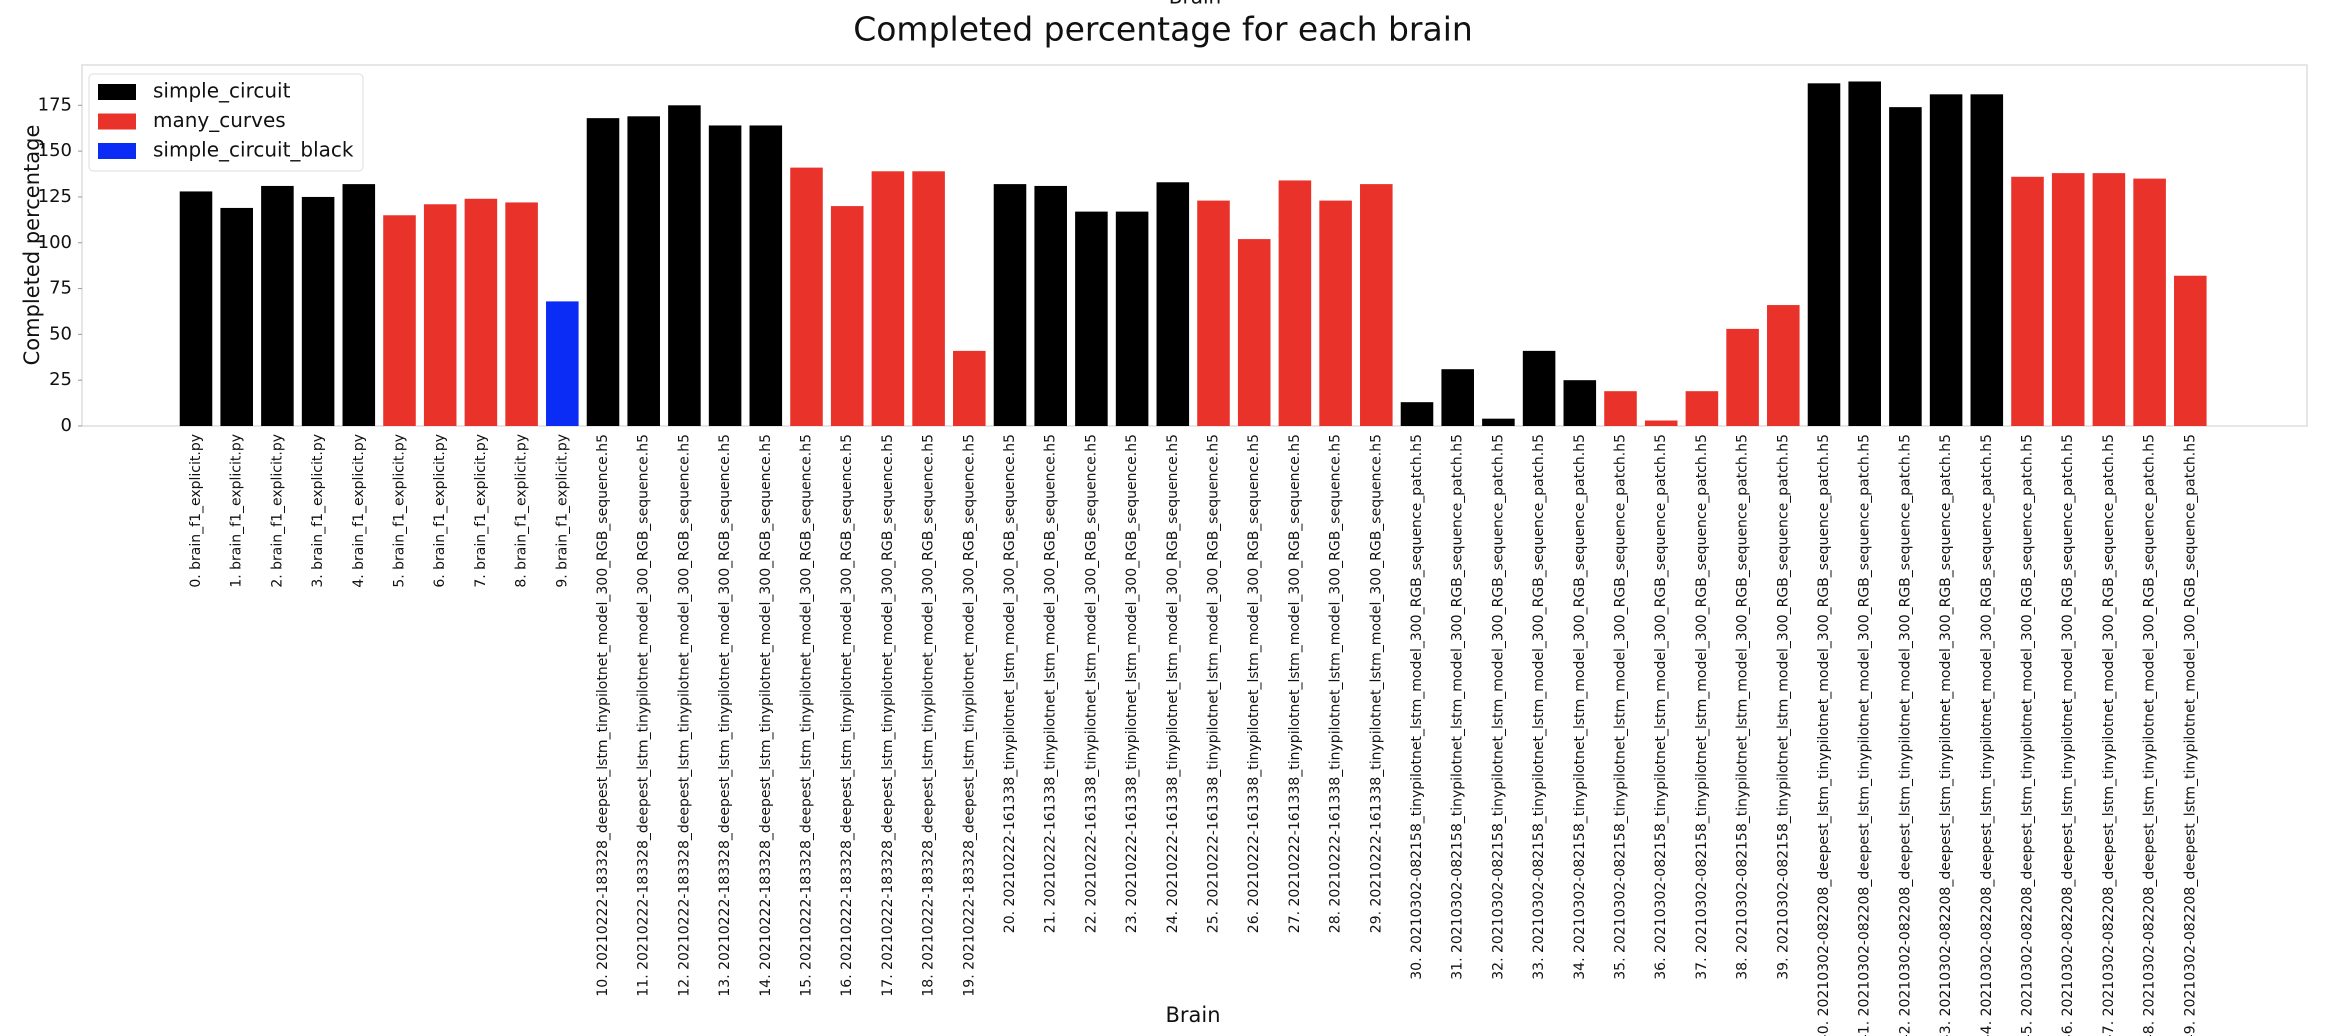 The width and height of the screenshot is (2326, 1036). What do you see at coordinates (522, 511) in the screenshot?
I see `x-tick-label: 8. brain_f1_explicit.py` at bounding box center [522, 511].